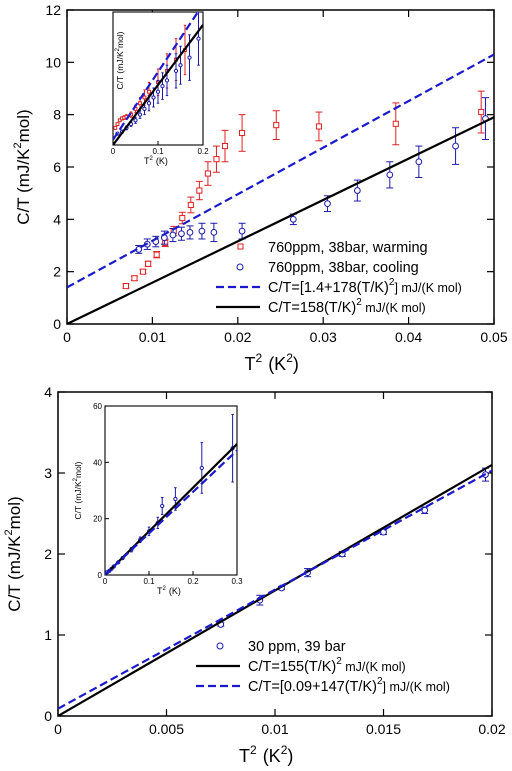 The height and width of the screenshot is (771, 512). What do you see at coordinates (408, 337) in the screenshot?
I see `x-tick-label: 0.04` at bounding box center [408, 337].